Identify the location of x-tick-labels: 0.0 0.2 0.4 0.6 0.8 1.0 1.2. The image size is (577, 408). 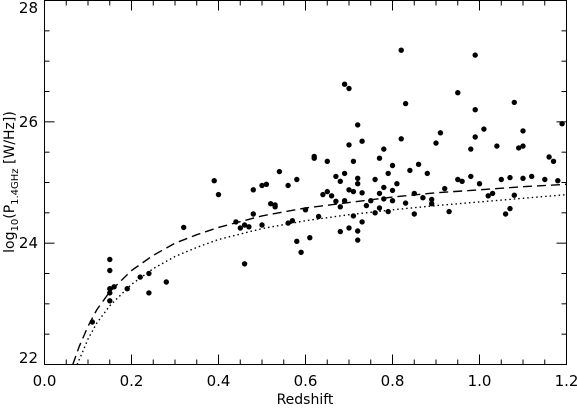
(305, 381).